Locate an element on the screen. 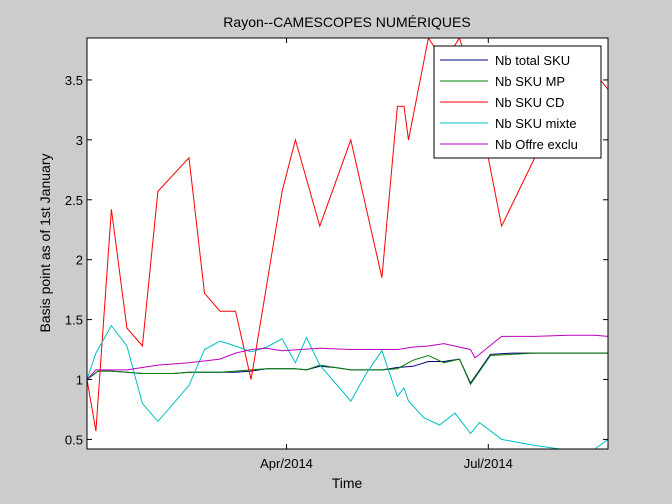  y-tick-label: 1.5 is located at coordinates (74, 320).